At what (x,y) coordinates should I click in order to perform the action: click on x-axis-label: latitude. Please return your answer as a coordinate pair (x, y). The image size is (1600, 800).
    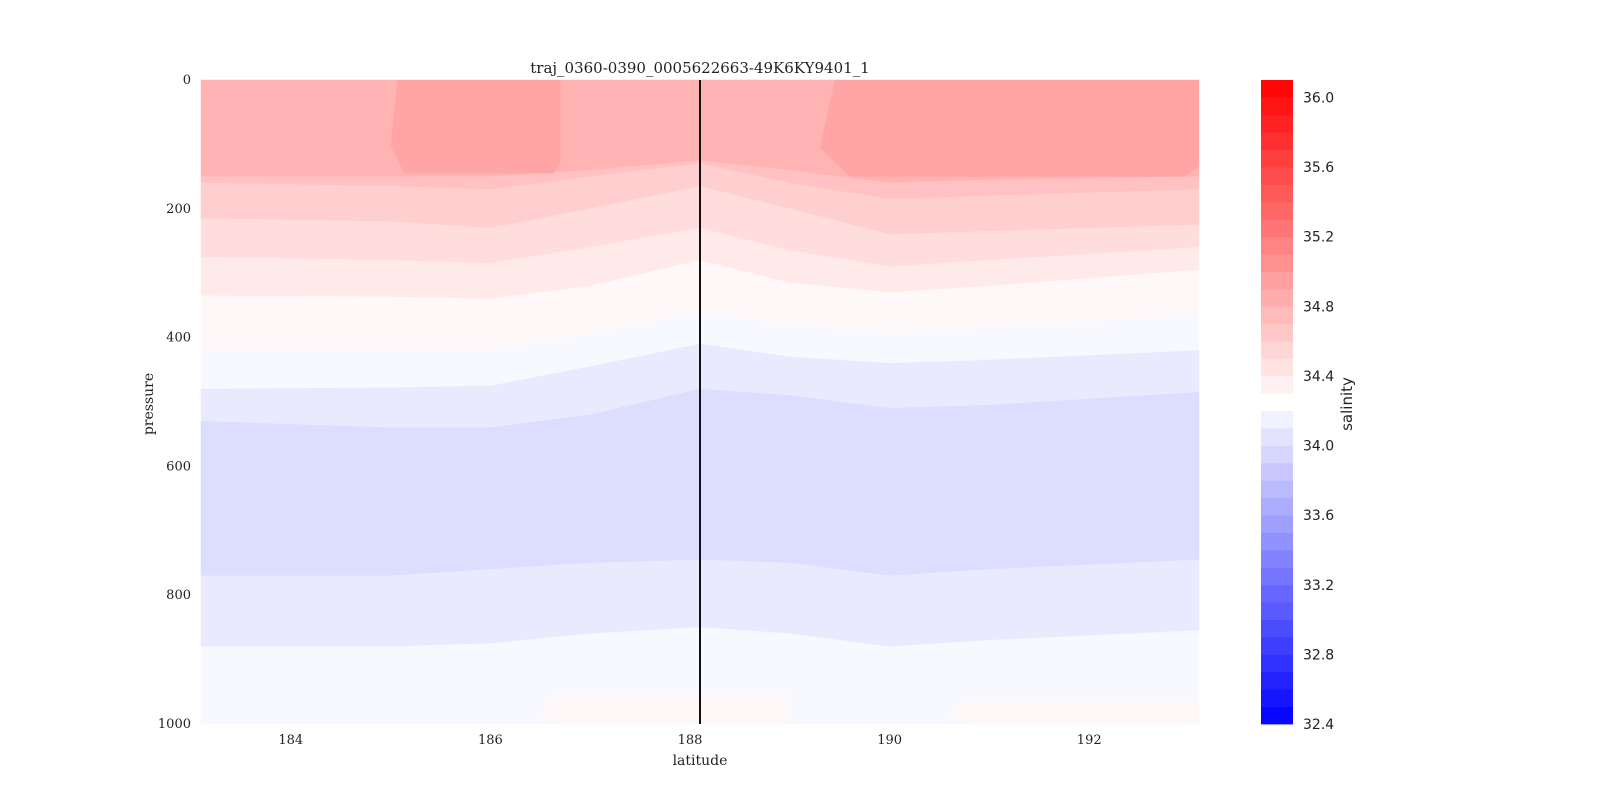
    Looking at the image, I should click on (700, 761).